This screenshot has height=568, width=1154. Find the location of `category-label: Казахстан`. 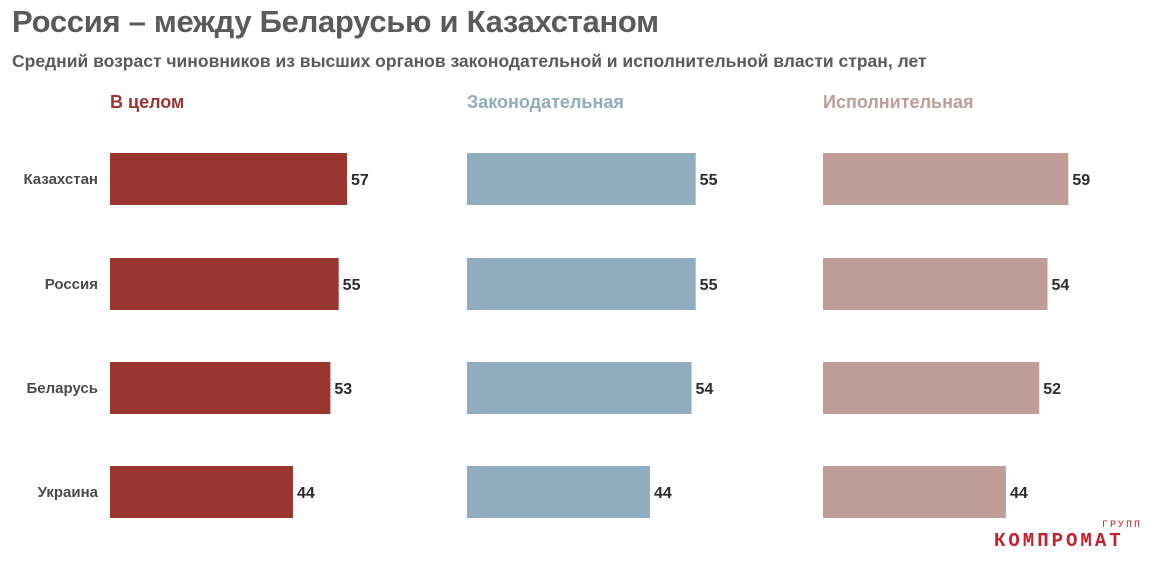

category-label: Казахстан is located at coordinates (60, 179).